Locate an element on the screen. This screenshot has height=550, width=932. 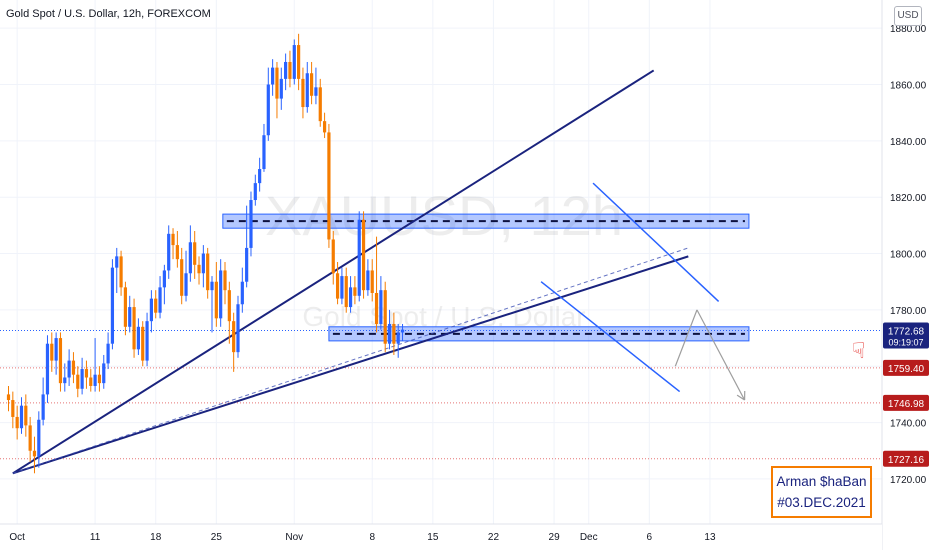
currency-button: USD is located at coordinates (908, 16).